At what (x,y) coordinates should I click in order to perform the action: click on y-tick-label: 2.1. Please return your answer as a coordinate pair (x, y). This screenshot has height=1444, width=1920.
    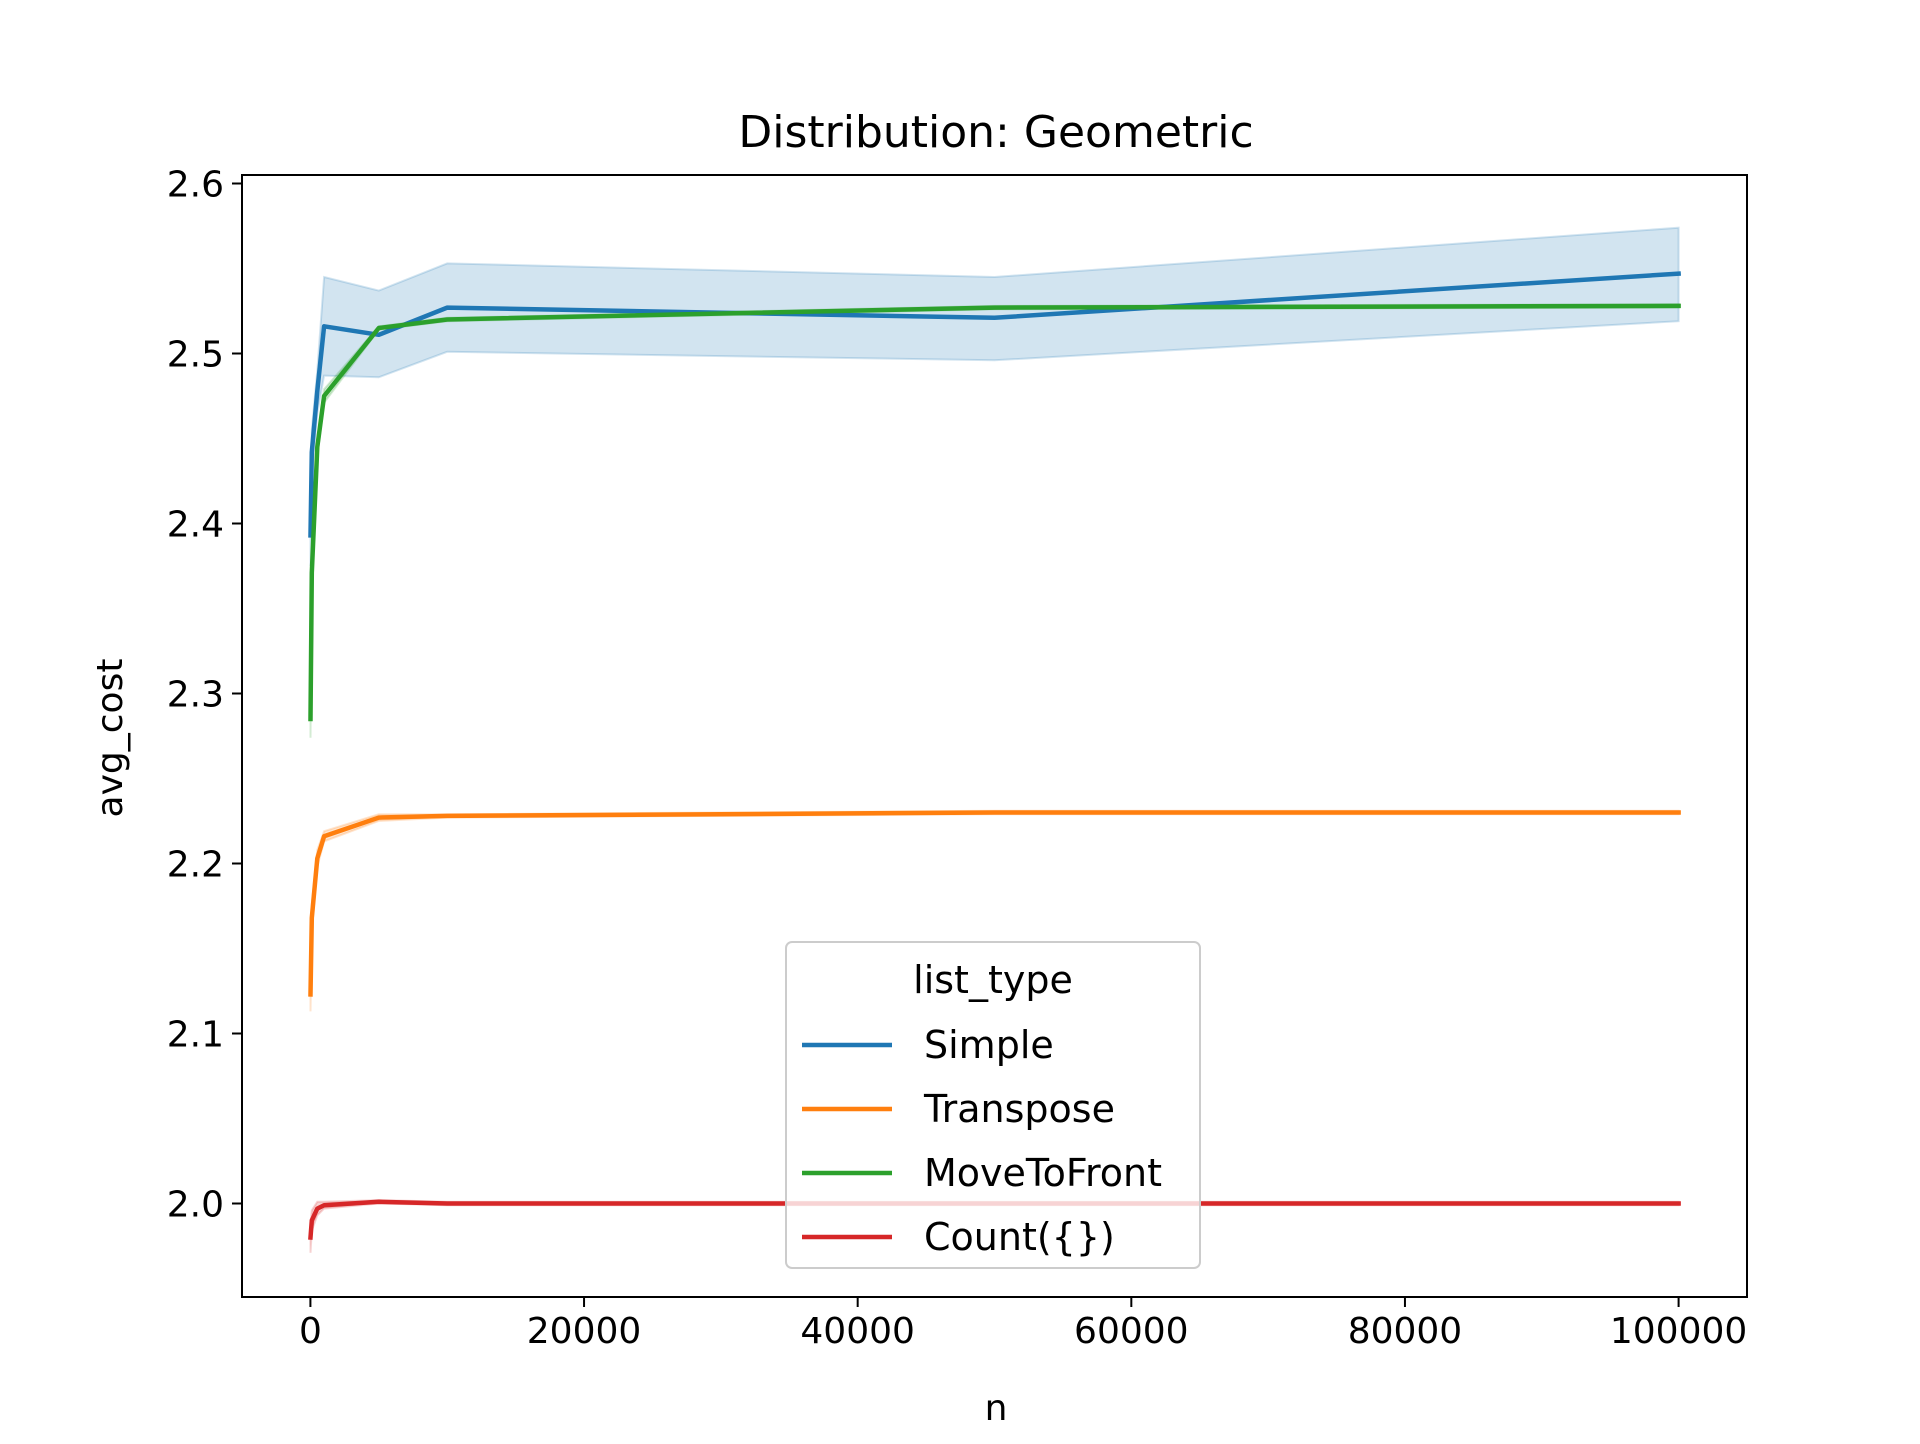
    Looking at the image, I should click on (195, 1035).